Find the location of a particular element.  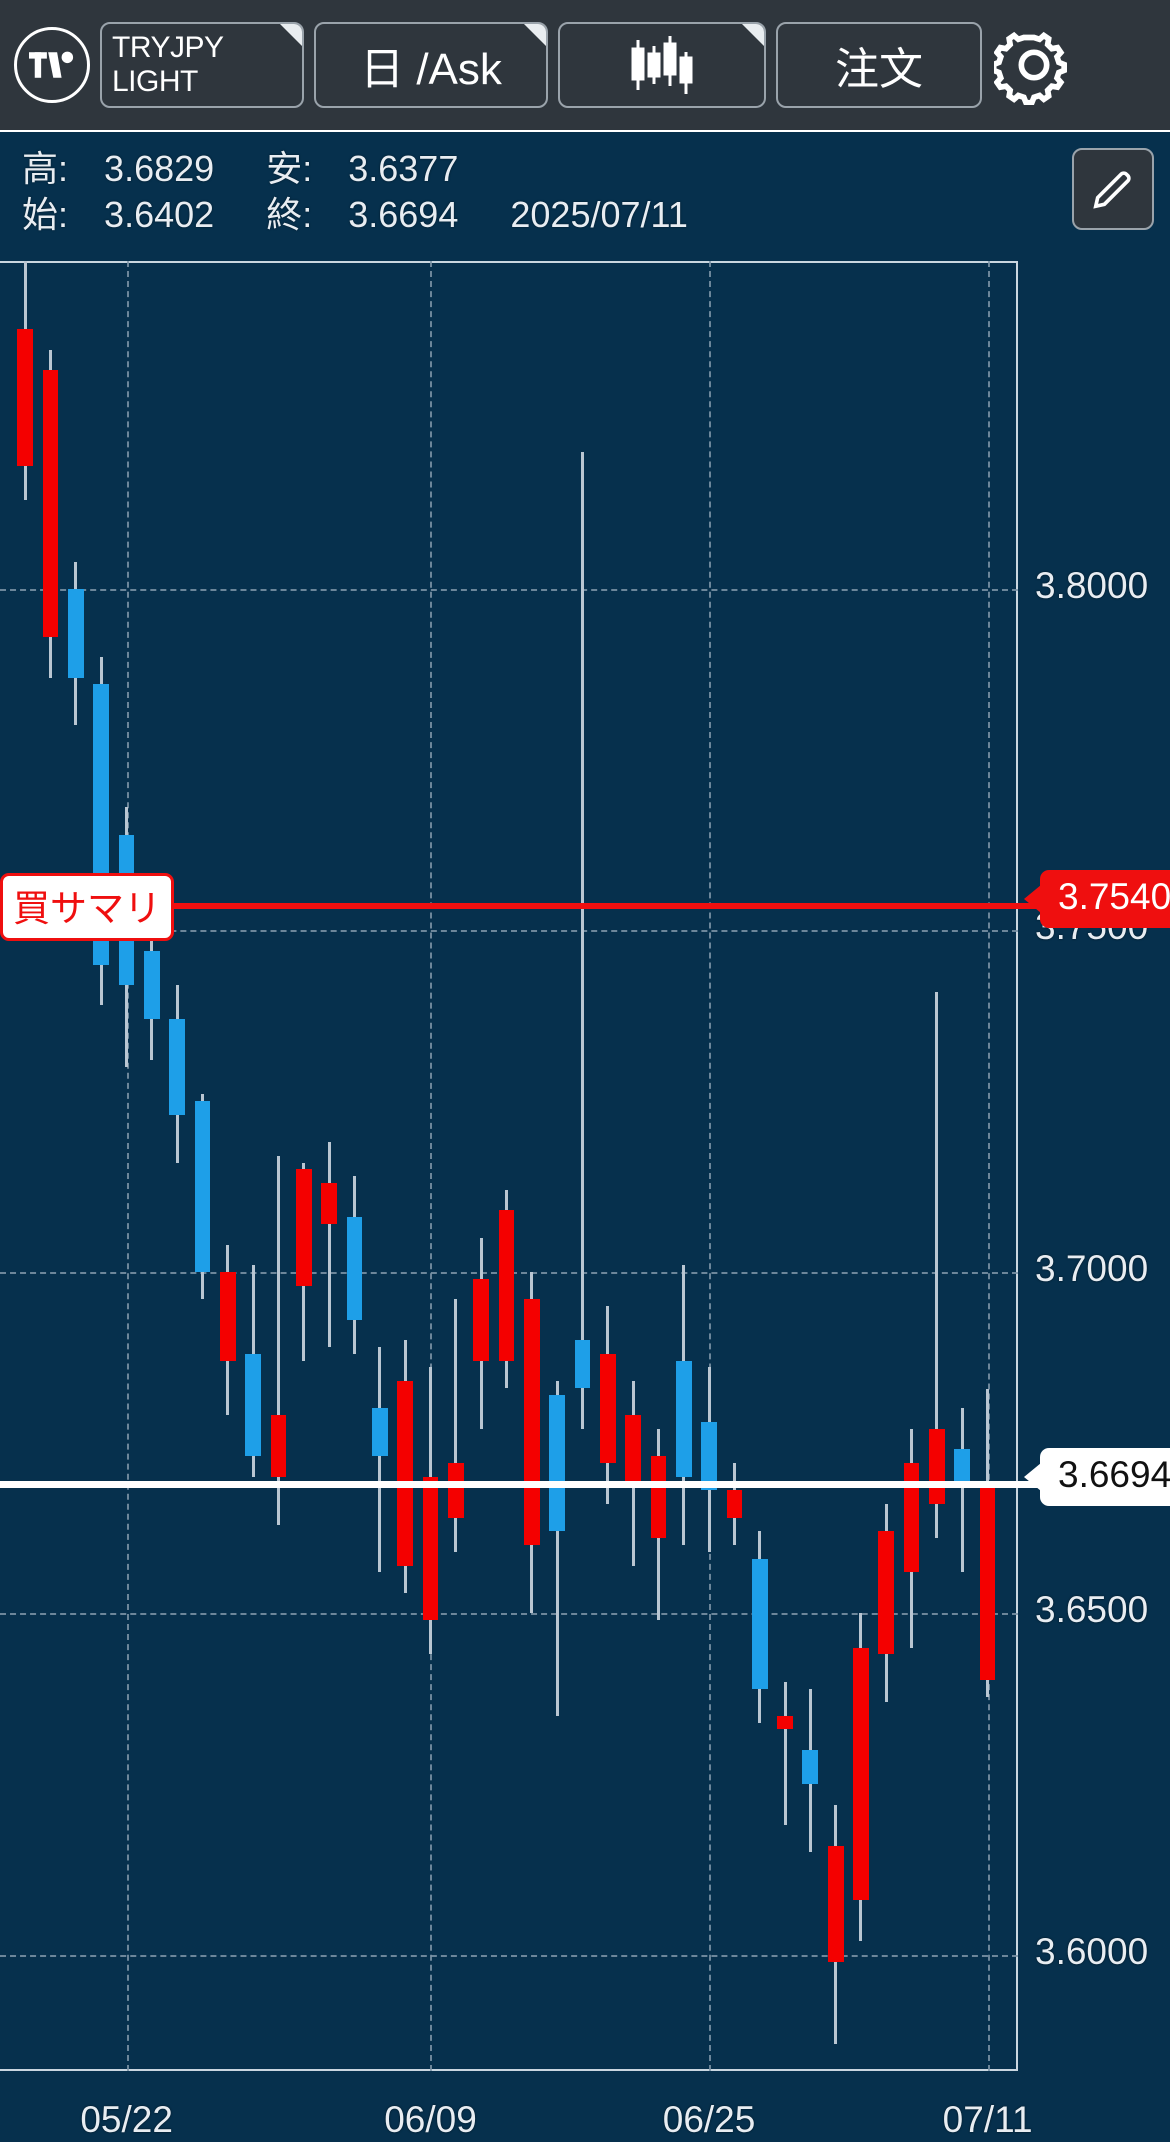

buy-summary-price-line is located at coordinates (585, 906).